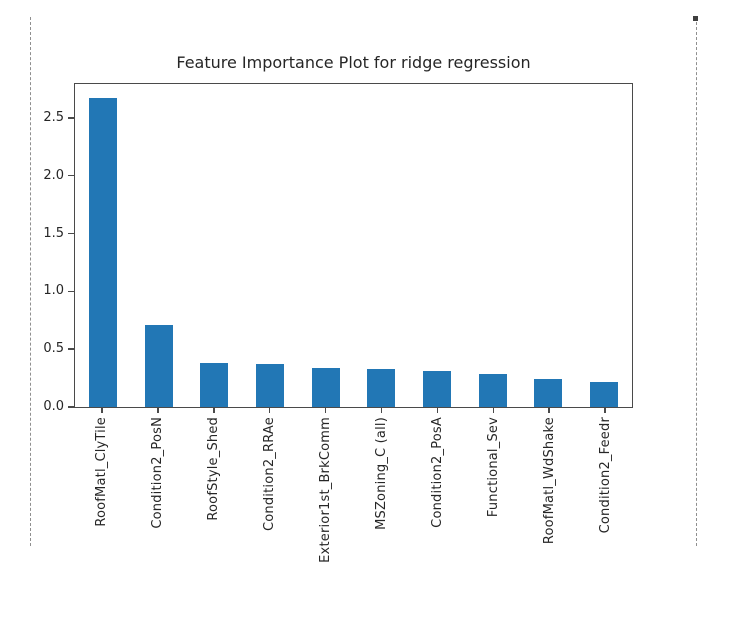 The width and height of the screenshot is (730, 619). I want to click on x-tick-slot: RoofStyle_Shed, so click(214, 485).